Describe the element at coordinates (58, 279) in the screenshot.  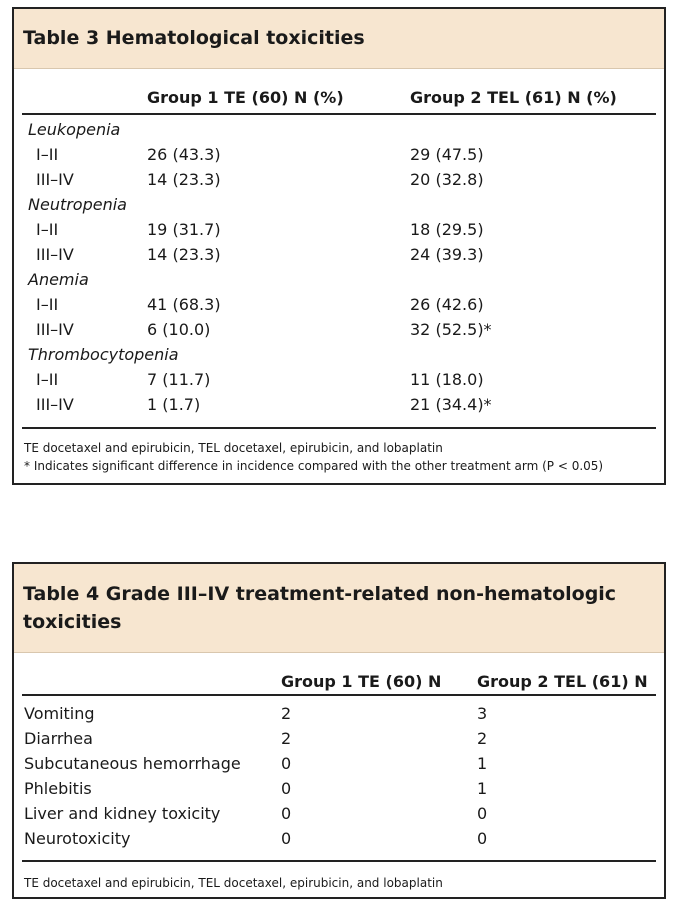
I see `section-label: Anemia` at that location.